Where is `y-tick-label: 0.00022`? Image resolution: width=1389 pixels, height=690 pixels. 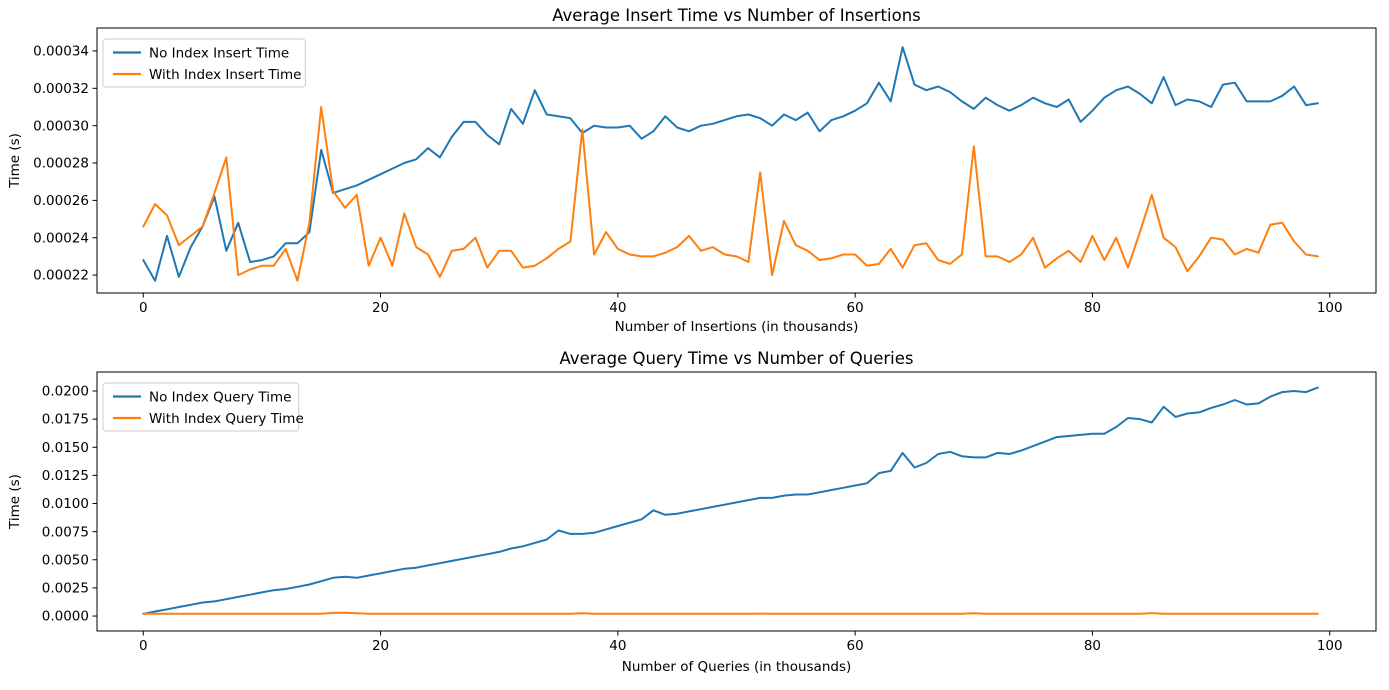 y-tick-label: 0.00022 is located at coordinates (61, 276).